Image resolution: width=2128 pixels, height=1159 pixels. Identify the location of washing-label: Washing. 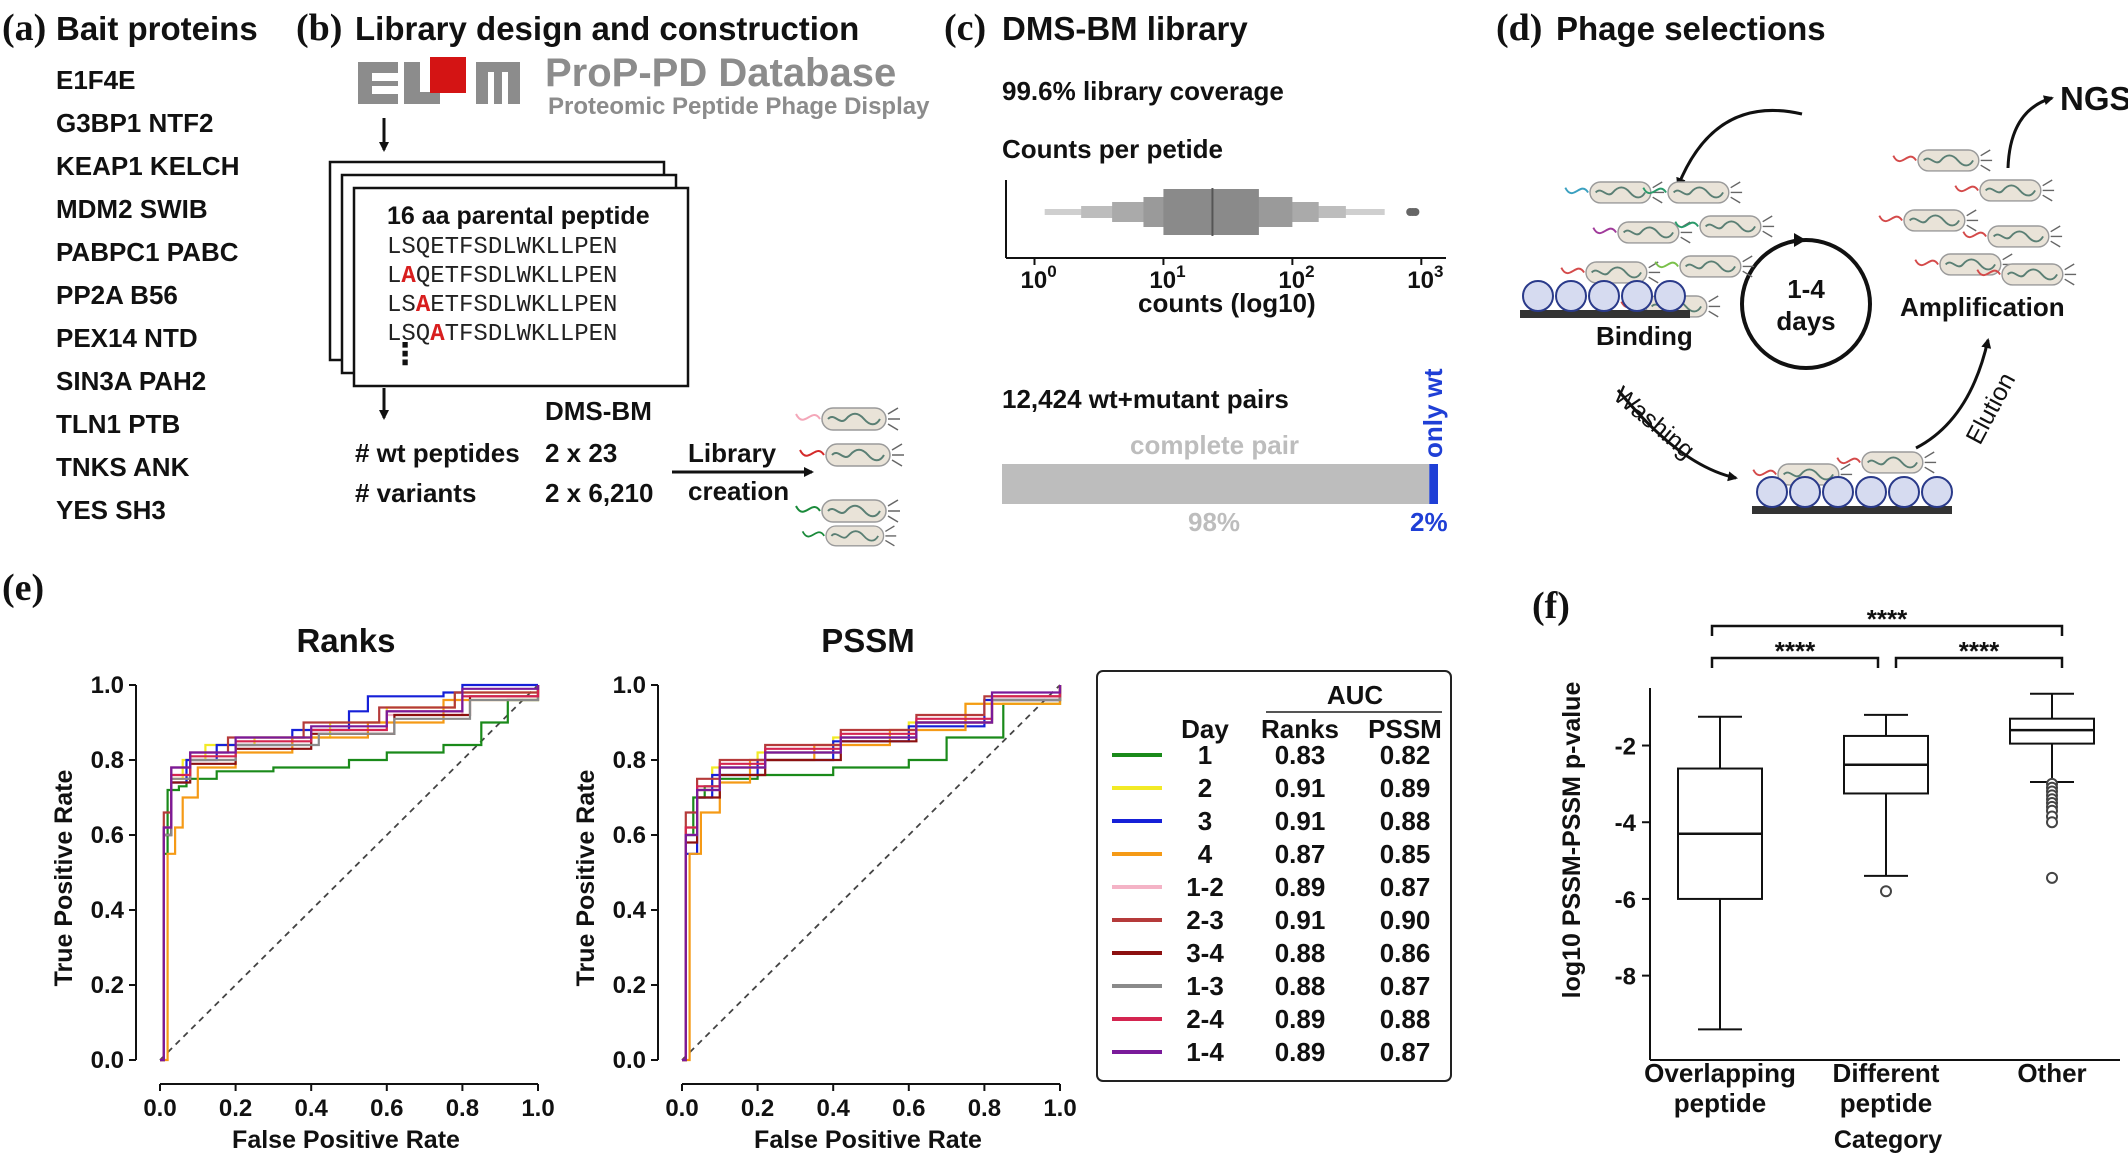
(1654, 422).